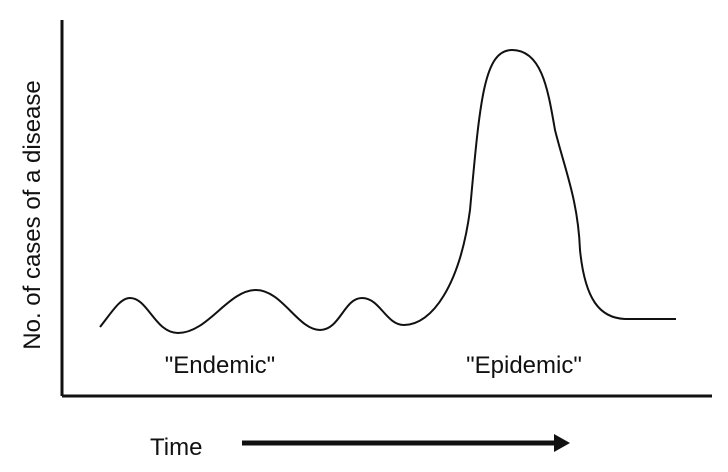 The height and width of the screenshot is (472, 728). What do you see at coordinates (32, 214) in the screenshot?
I see `y-axis-label: No. of cases of a disease` at bounding box center [32, 214].